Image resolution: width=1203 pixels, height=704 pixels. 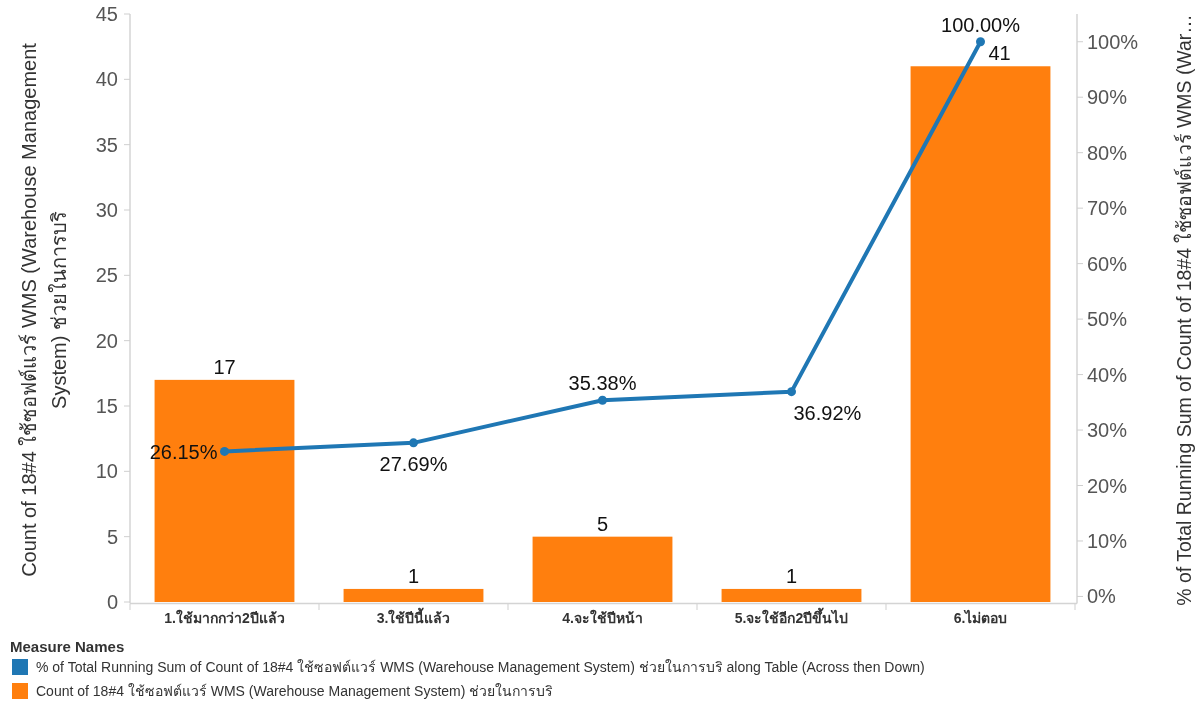 I want to click on y-tick-label: 10, so click(x=106, y=471).